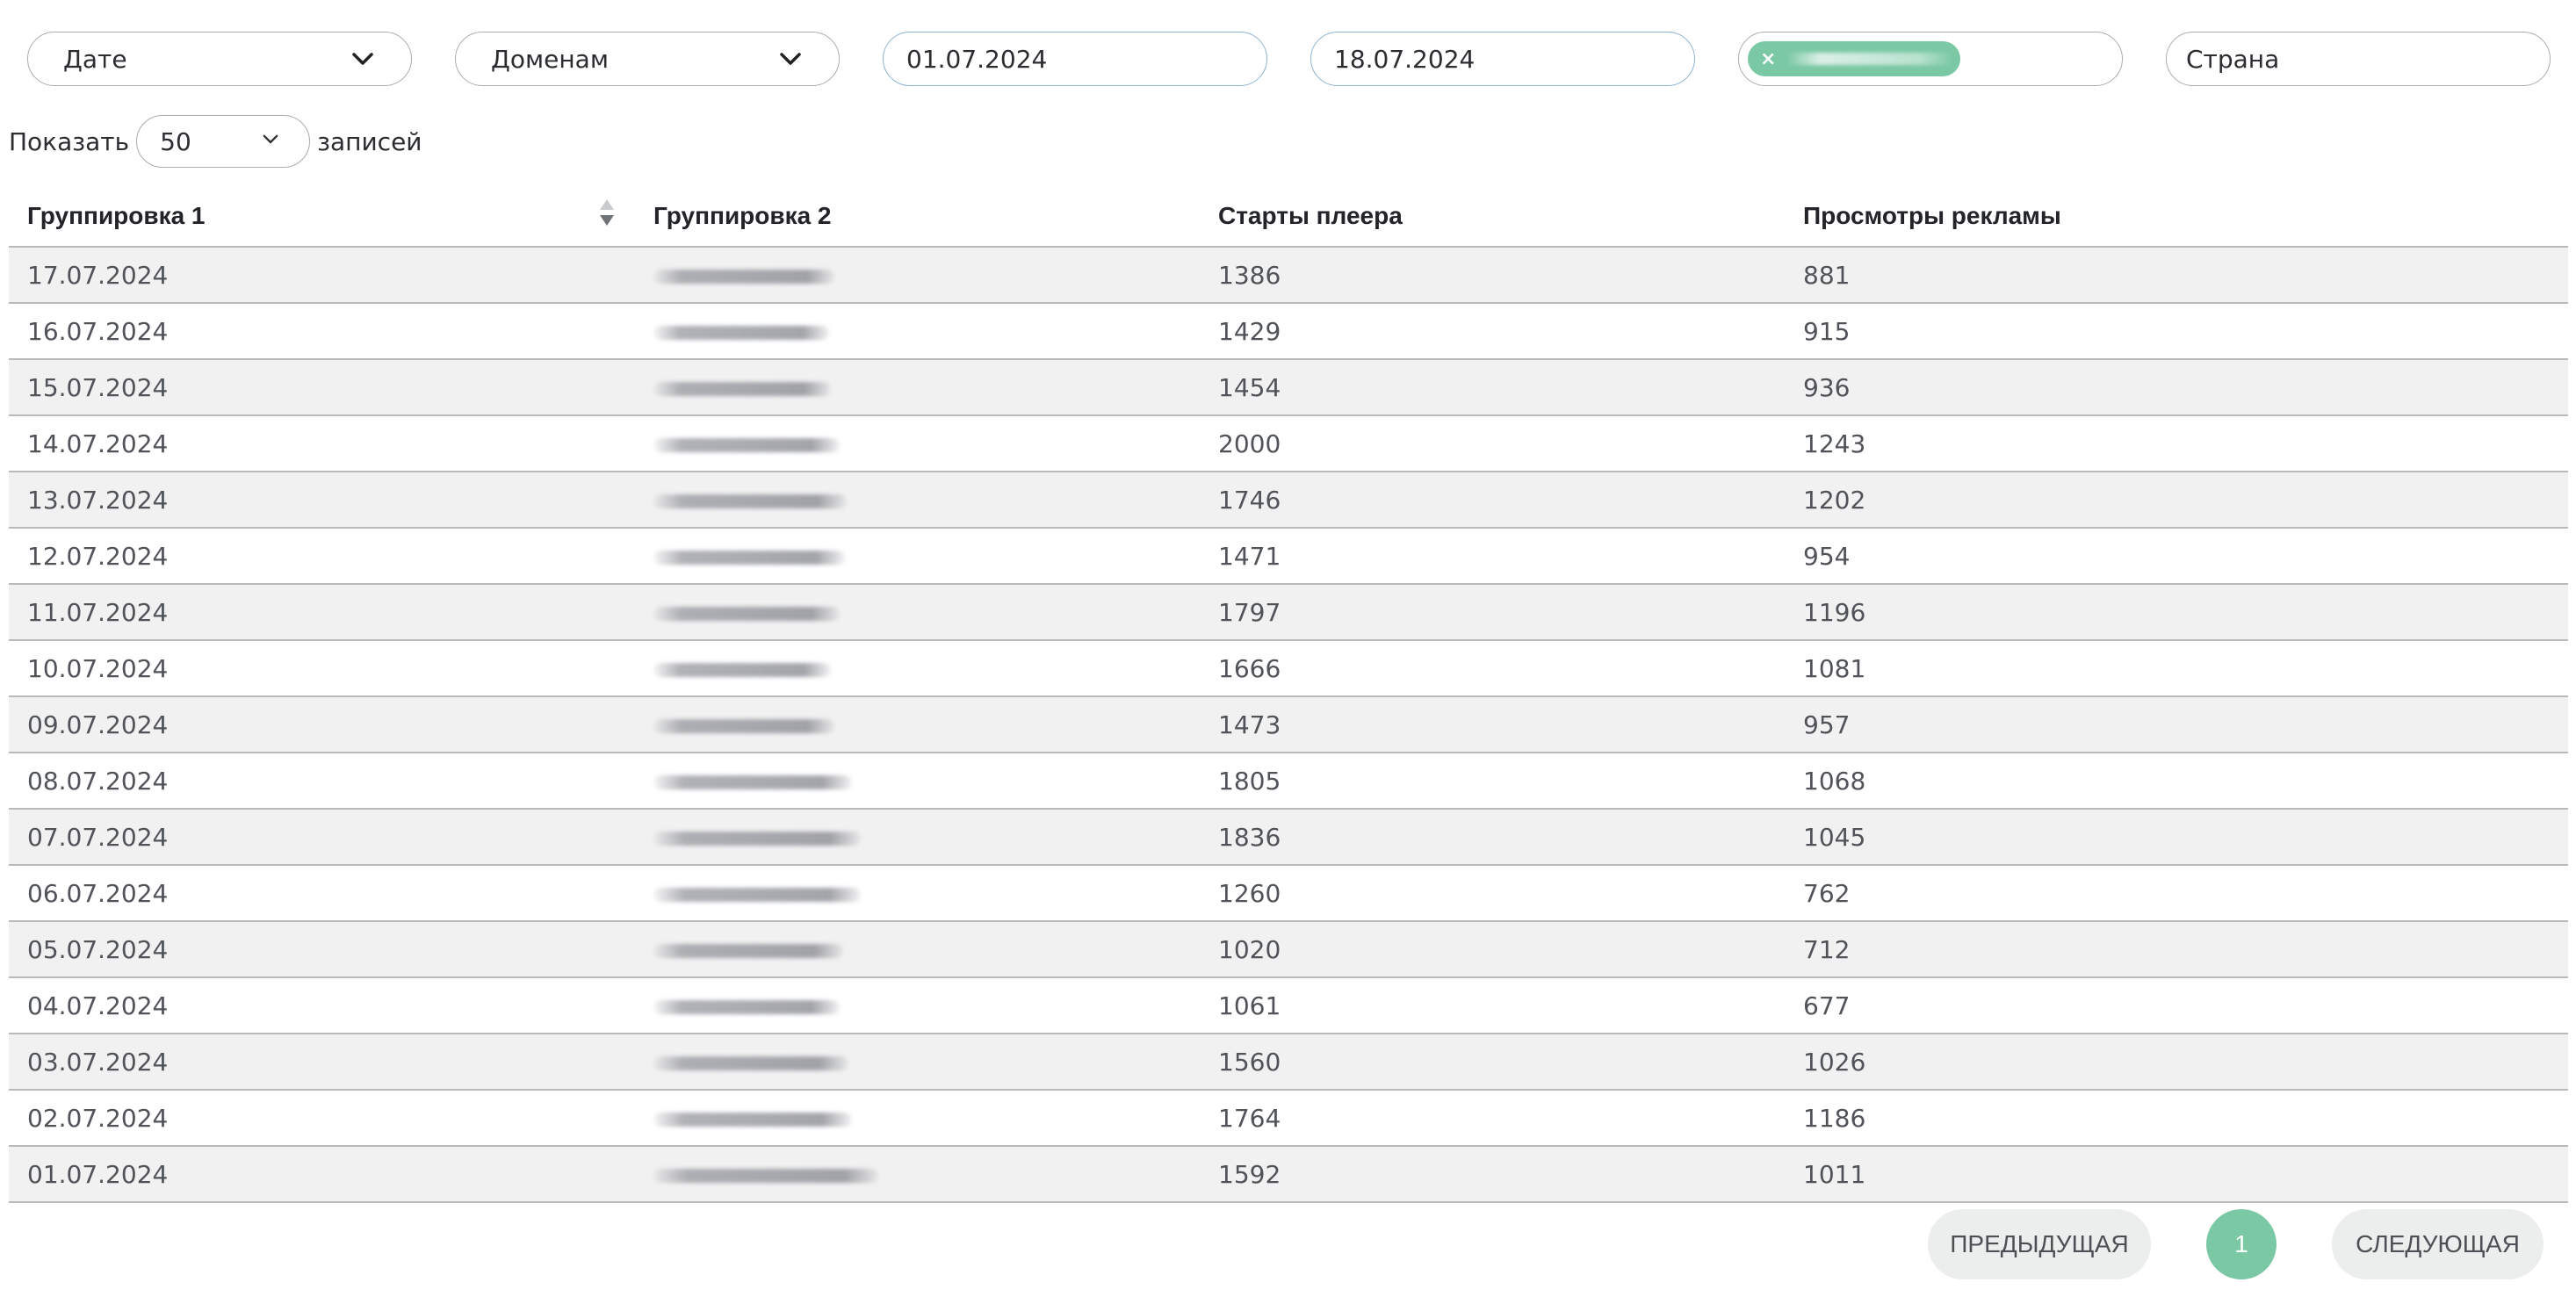 Image resolution: width=2576 pixels, height=1304 pixels. I want to click on cell-player-starts: 1386, so click(1249, 275).